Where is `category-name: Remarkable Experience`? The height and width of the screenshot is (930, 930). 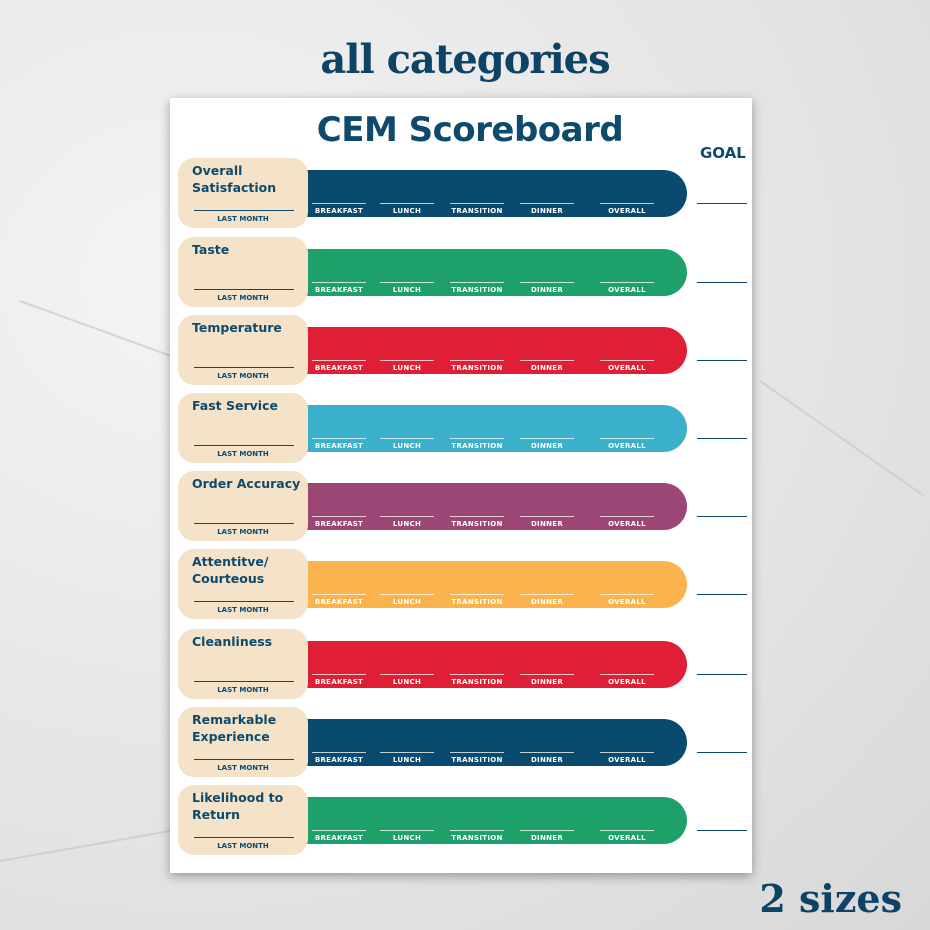 category-name: Remarkable Experience is located at coordinates (234, 728).